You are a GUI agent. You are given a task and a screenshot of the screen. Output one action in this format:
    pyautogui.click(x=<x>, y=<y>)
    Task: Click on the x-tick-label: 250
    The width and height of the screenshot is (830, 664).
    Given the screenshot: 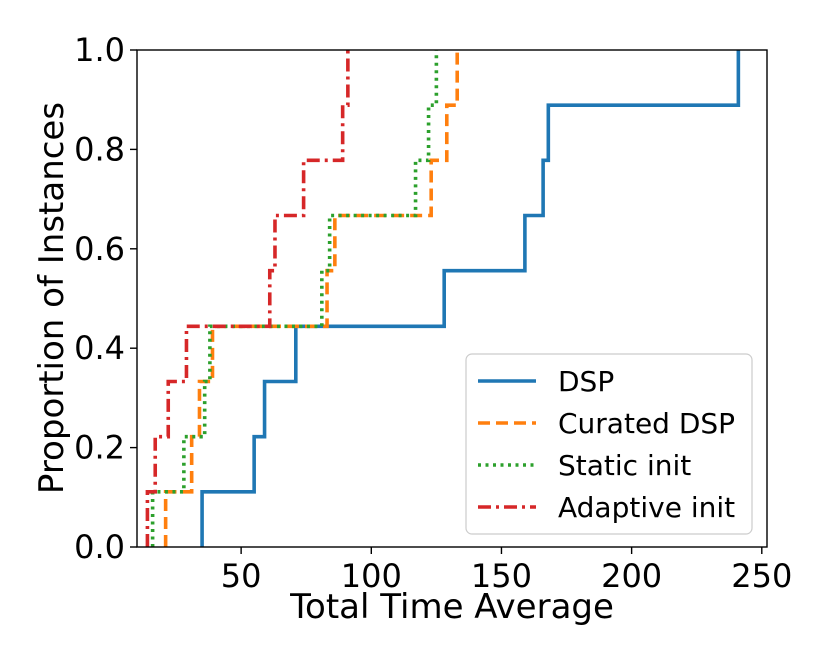 What is the action you would take?
    pyautogui.click(x=761, y=576)
    